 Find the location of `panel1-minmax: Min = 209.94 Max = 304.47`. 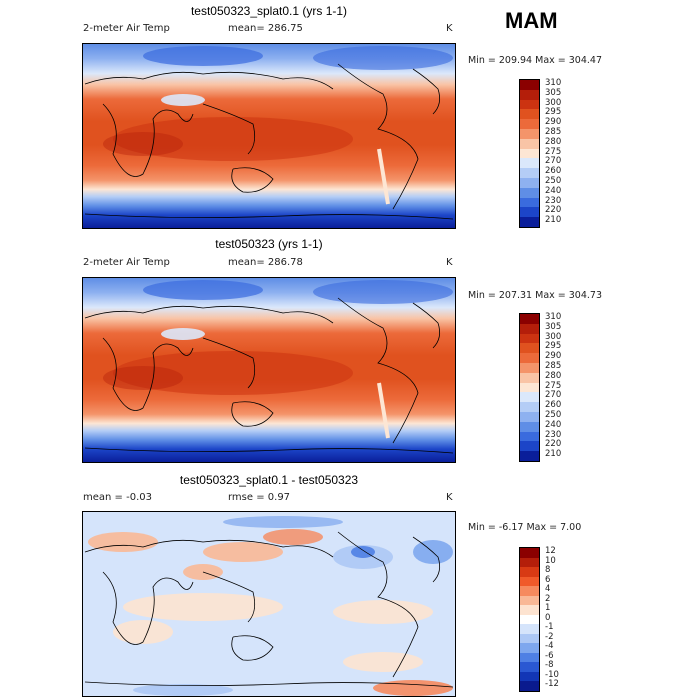

panel1-minmax: Min = 209.94 Max = 304.47 is located at coordinates (535, 60).